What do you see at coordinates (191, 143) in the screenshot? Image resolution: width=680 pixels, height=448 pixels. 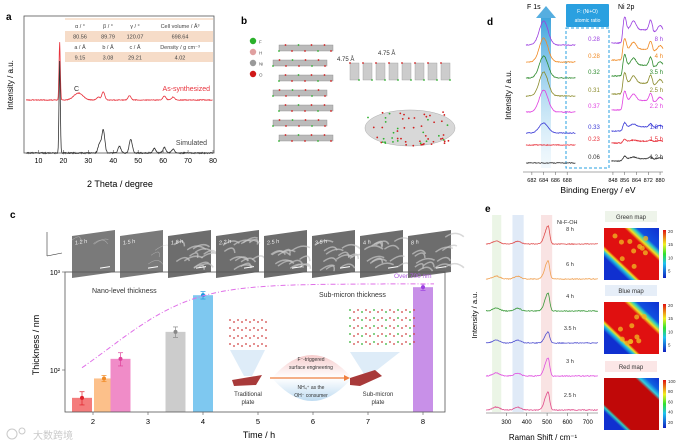 I see `legend-simulated: Simulated` at bounding box center [191, 143].